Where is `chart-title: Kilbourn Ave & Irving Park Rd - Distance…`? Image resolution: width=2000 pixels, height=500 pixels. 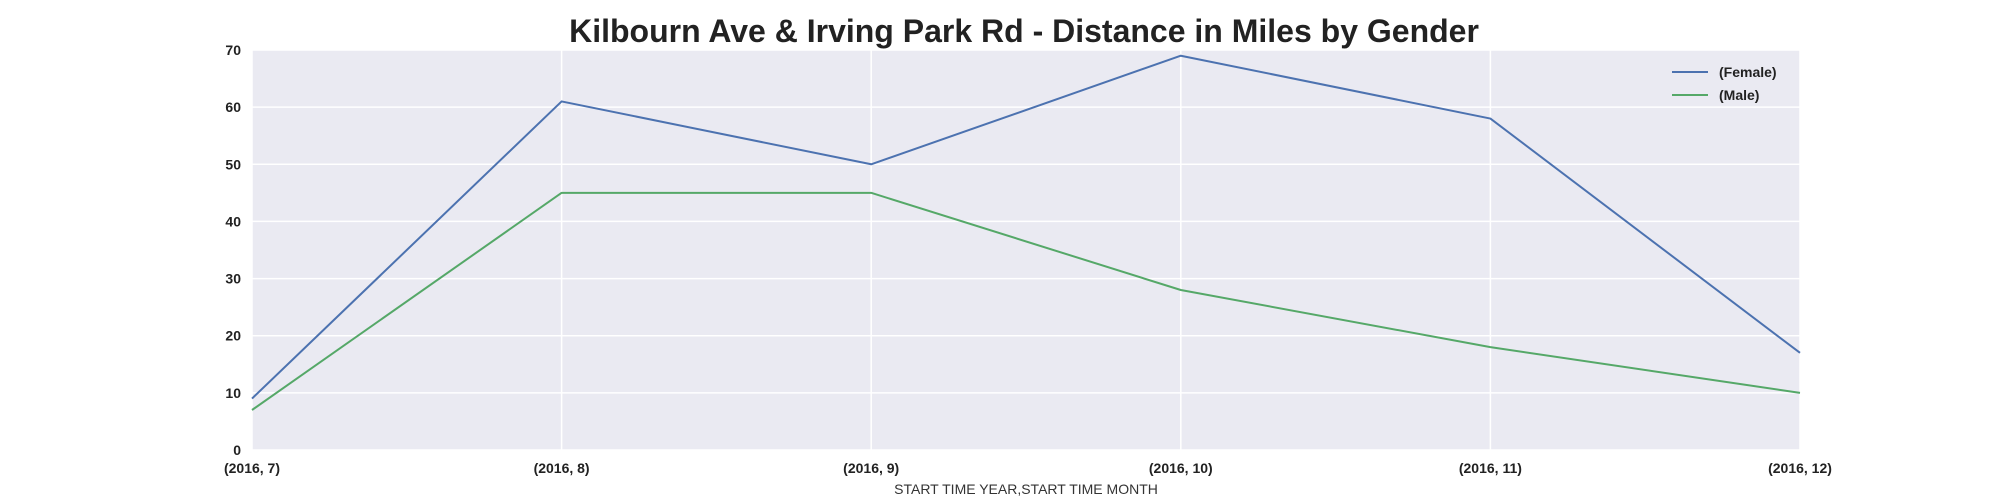 chart-title: Kilbourn Ave & Irving Park Rd - Distance… is located at coordinates (1024, 31).